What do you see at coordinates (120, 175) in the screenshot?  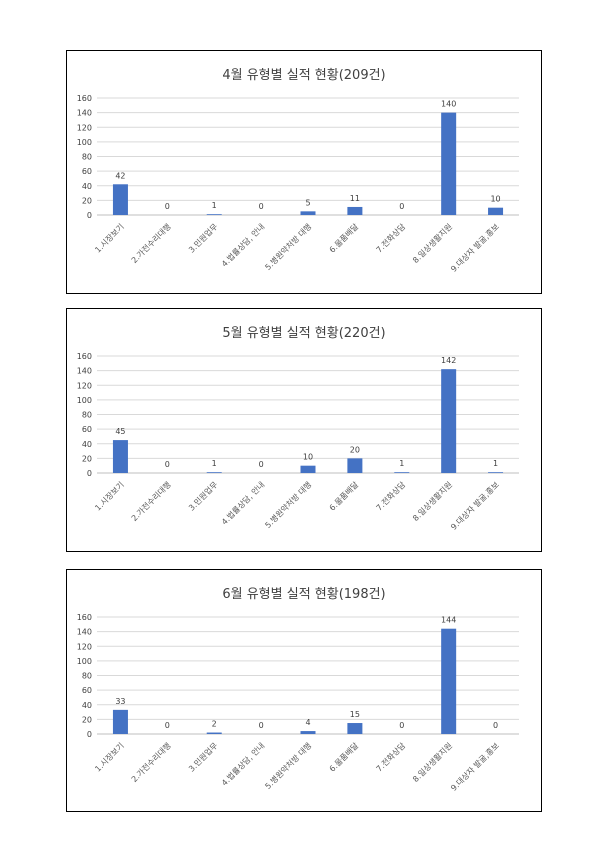 I see `data-label: 42` at bounding box center [120, 175].